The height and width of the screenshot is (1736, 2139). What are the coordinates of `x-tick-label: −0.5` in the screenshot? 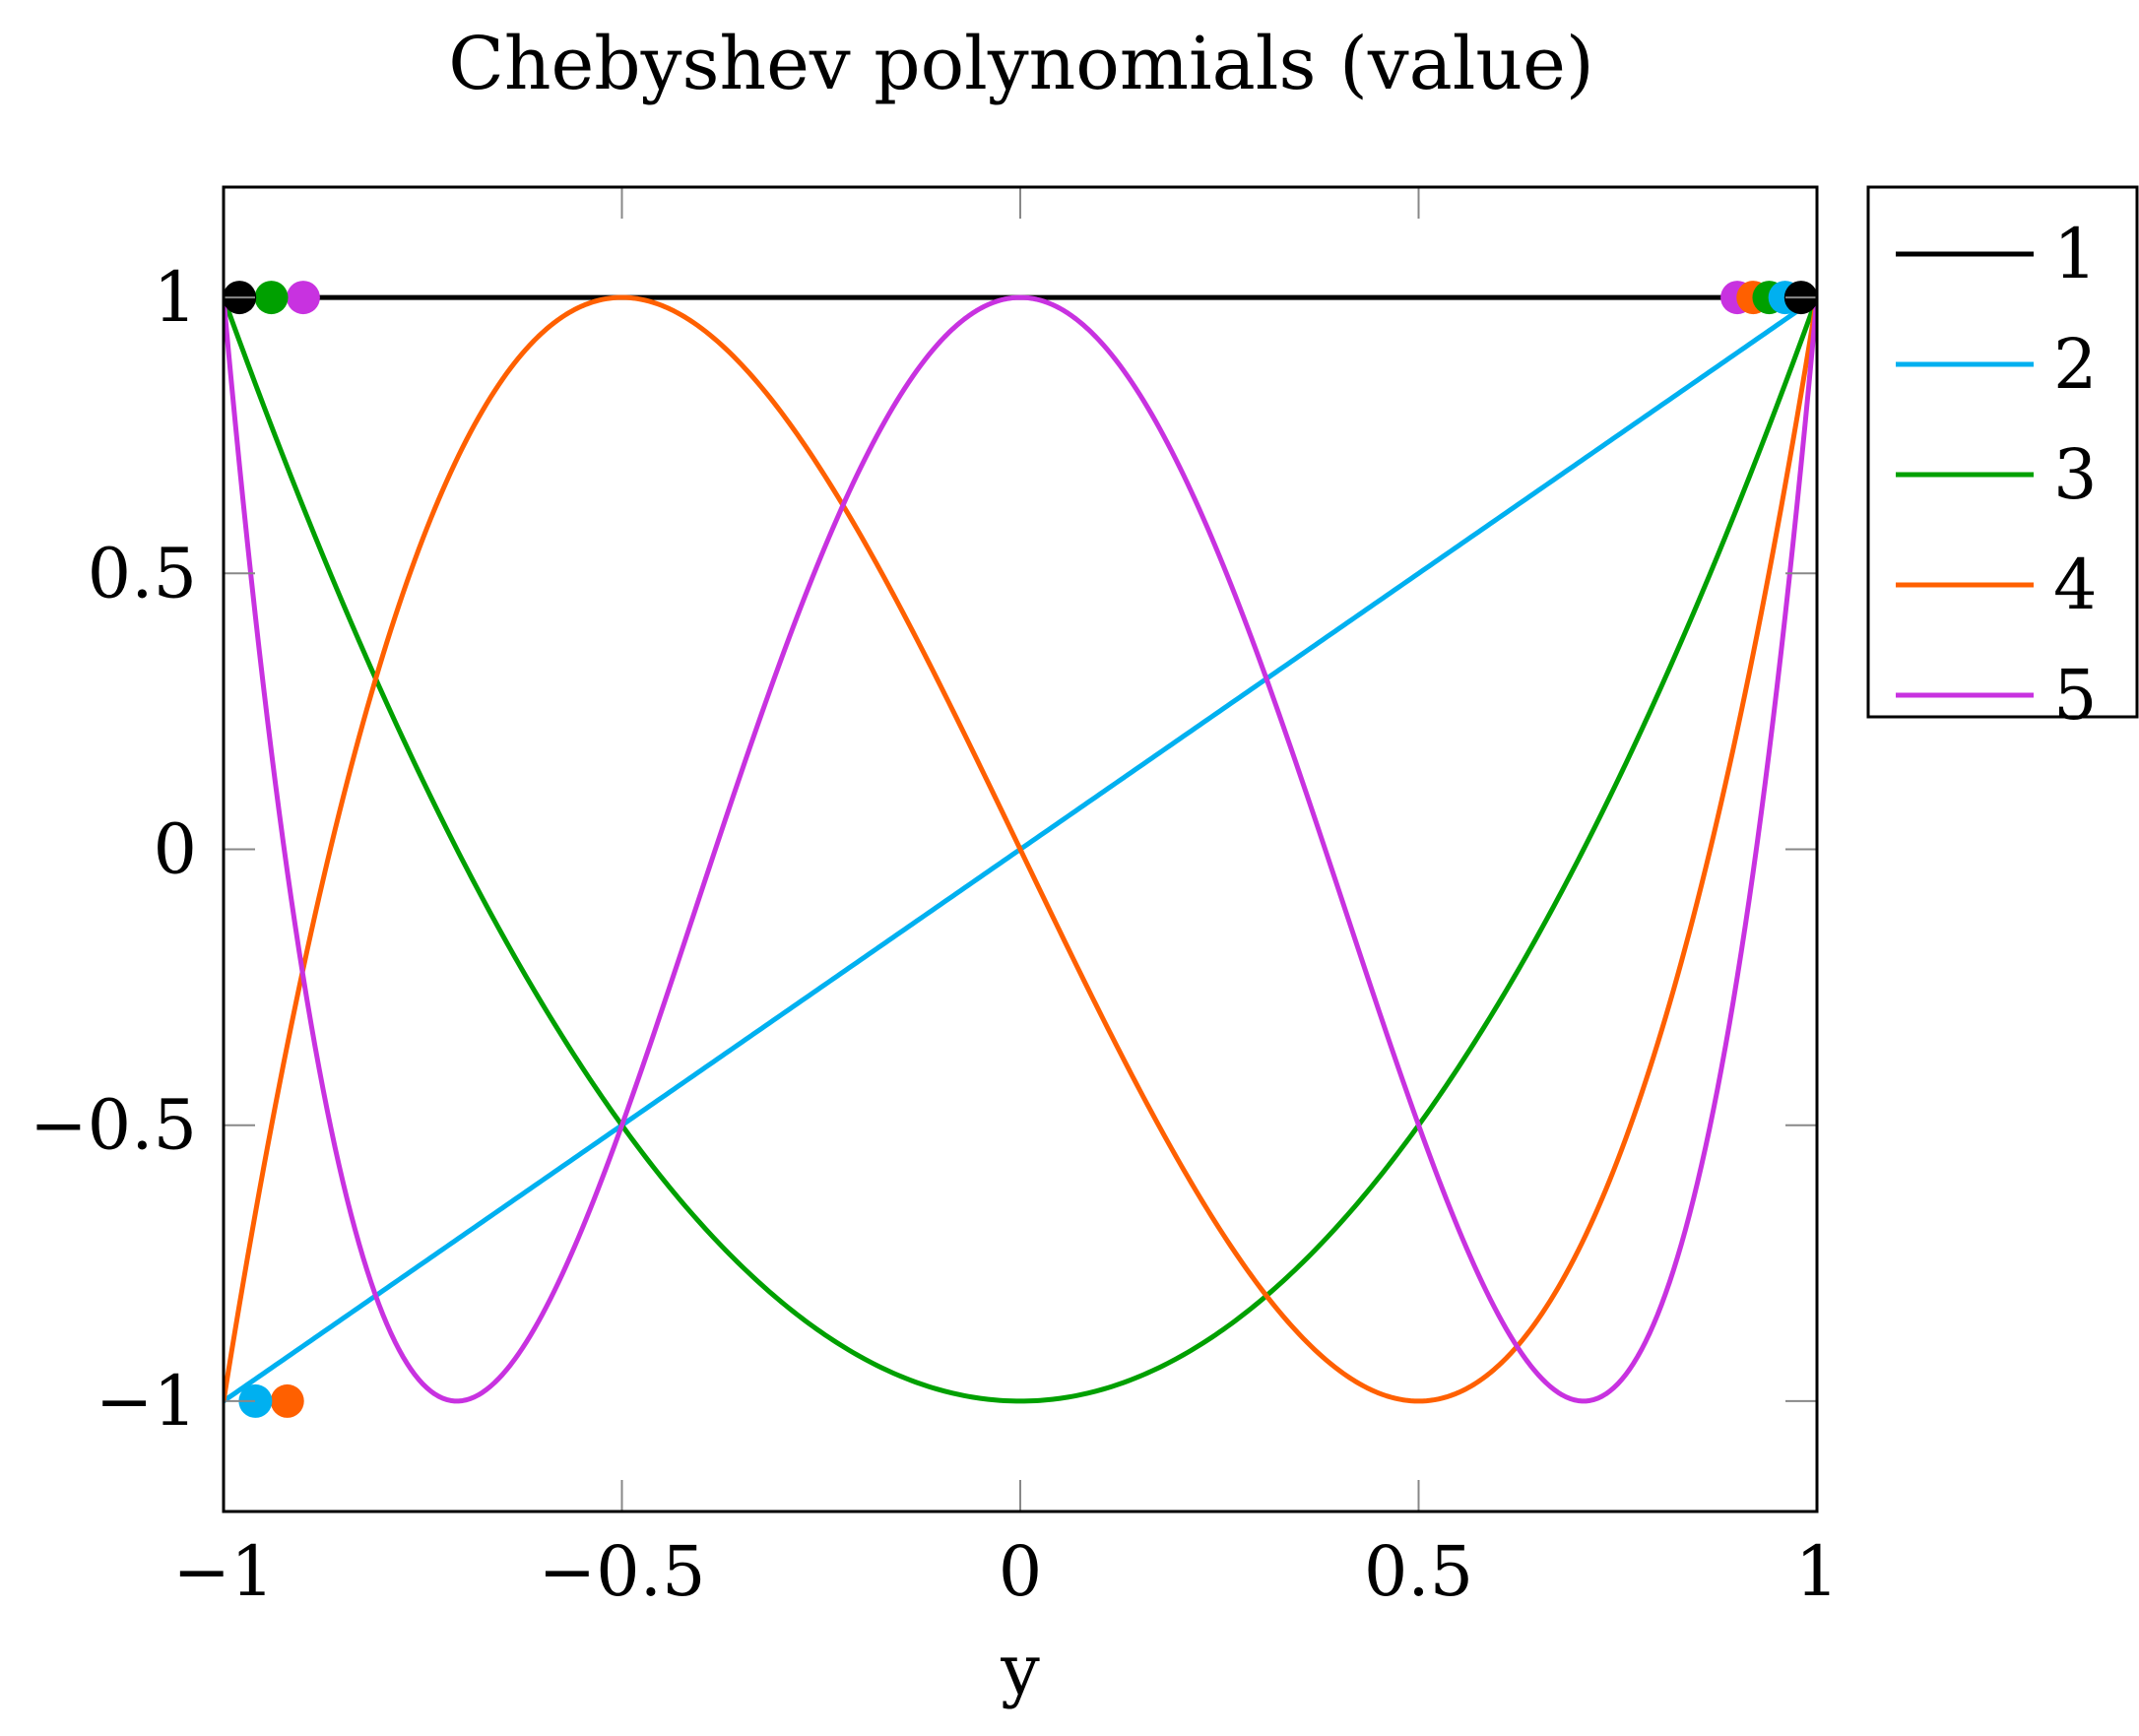 It's located at (623, 1572).